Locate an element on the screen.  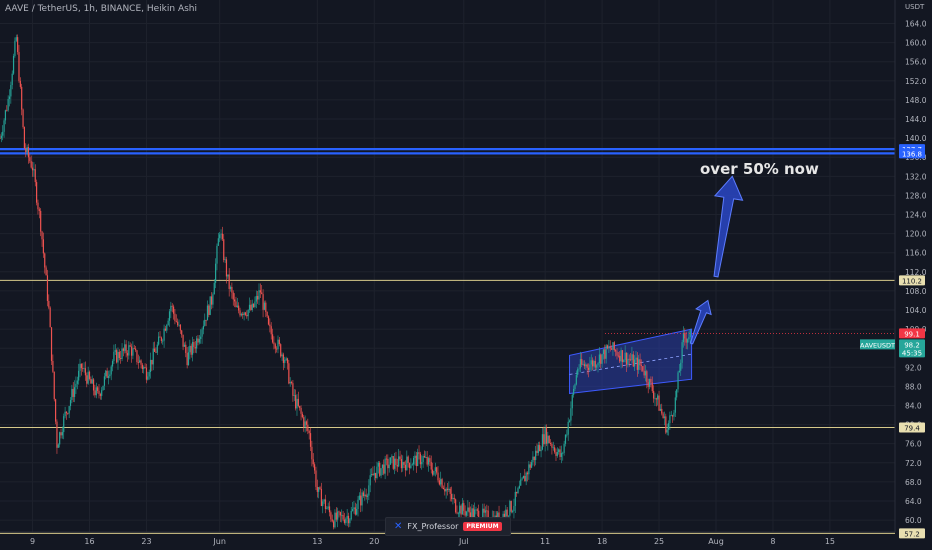
x-tick-label: 25 is located at coordinates (659, 541).